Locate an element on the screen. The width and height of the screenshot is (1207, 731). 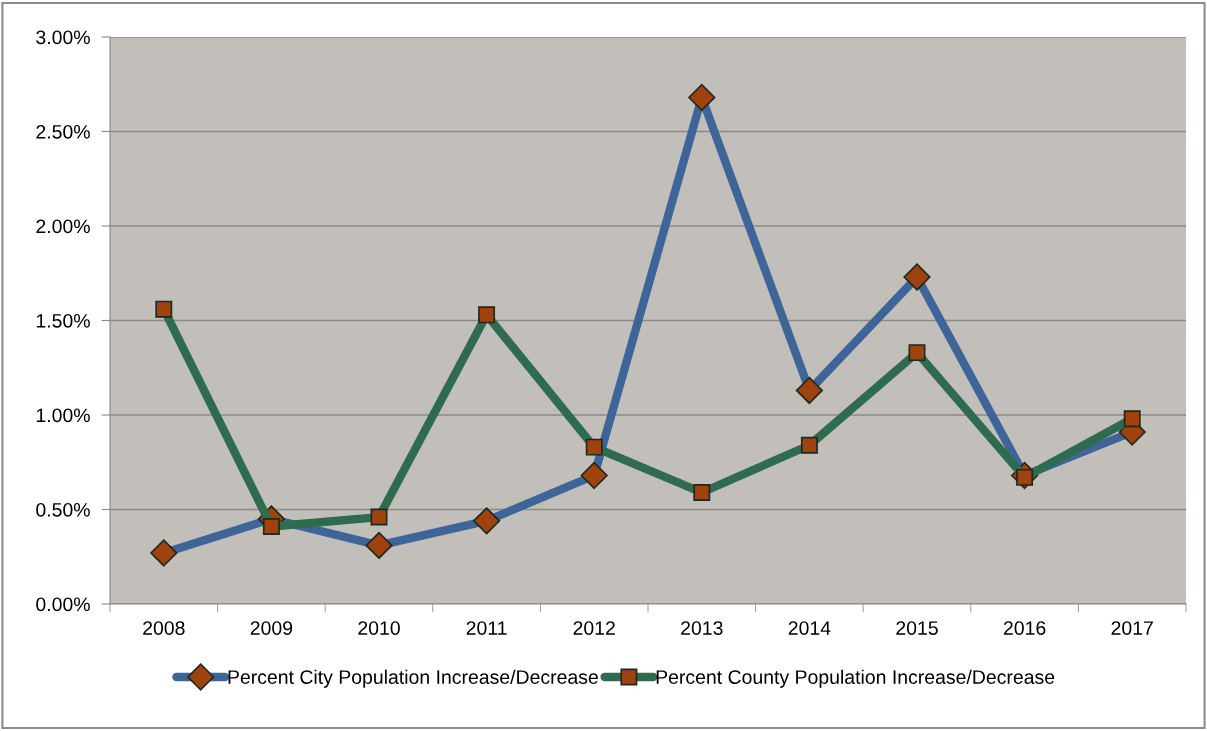
x-tick-label: 2013 is located at coordinates (702, 628).